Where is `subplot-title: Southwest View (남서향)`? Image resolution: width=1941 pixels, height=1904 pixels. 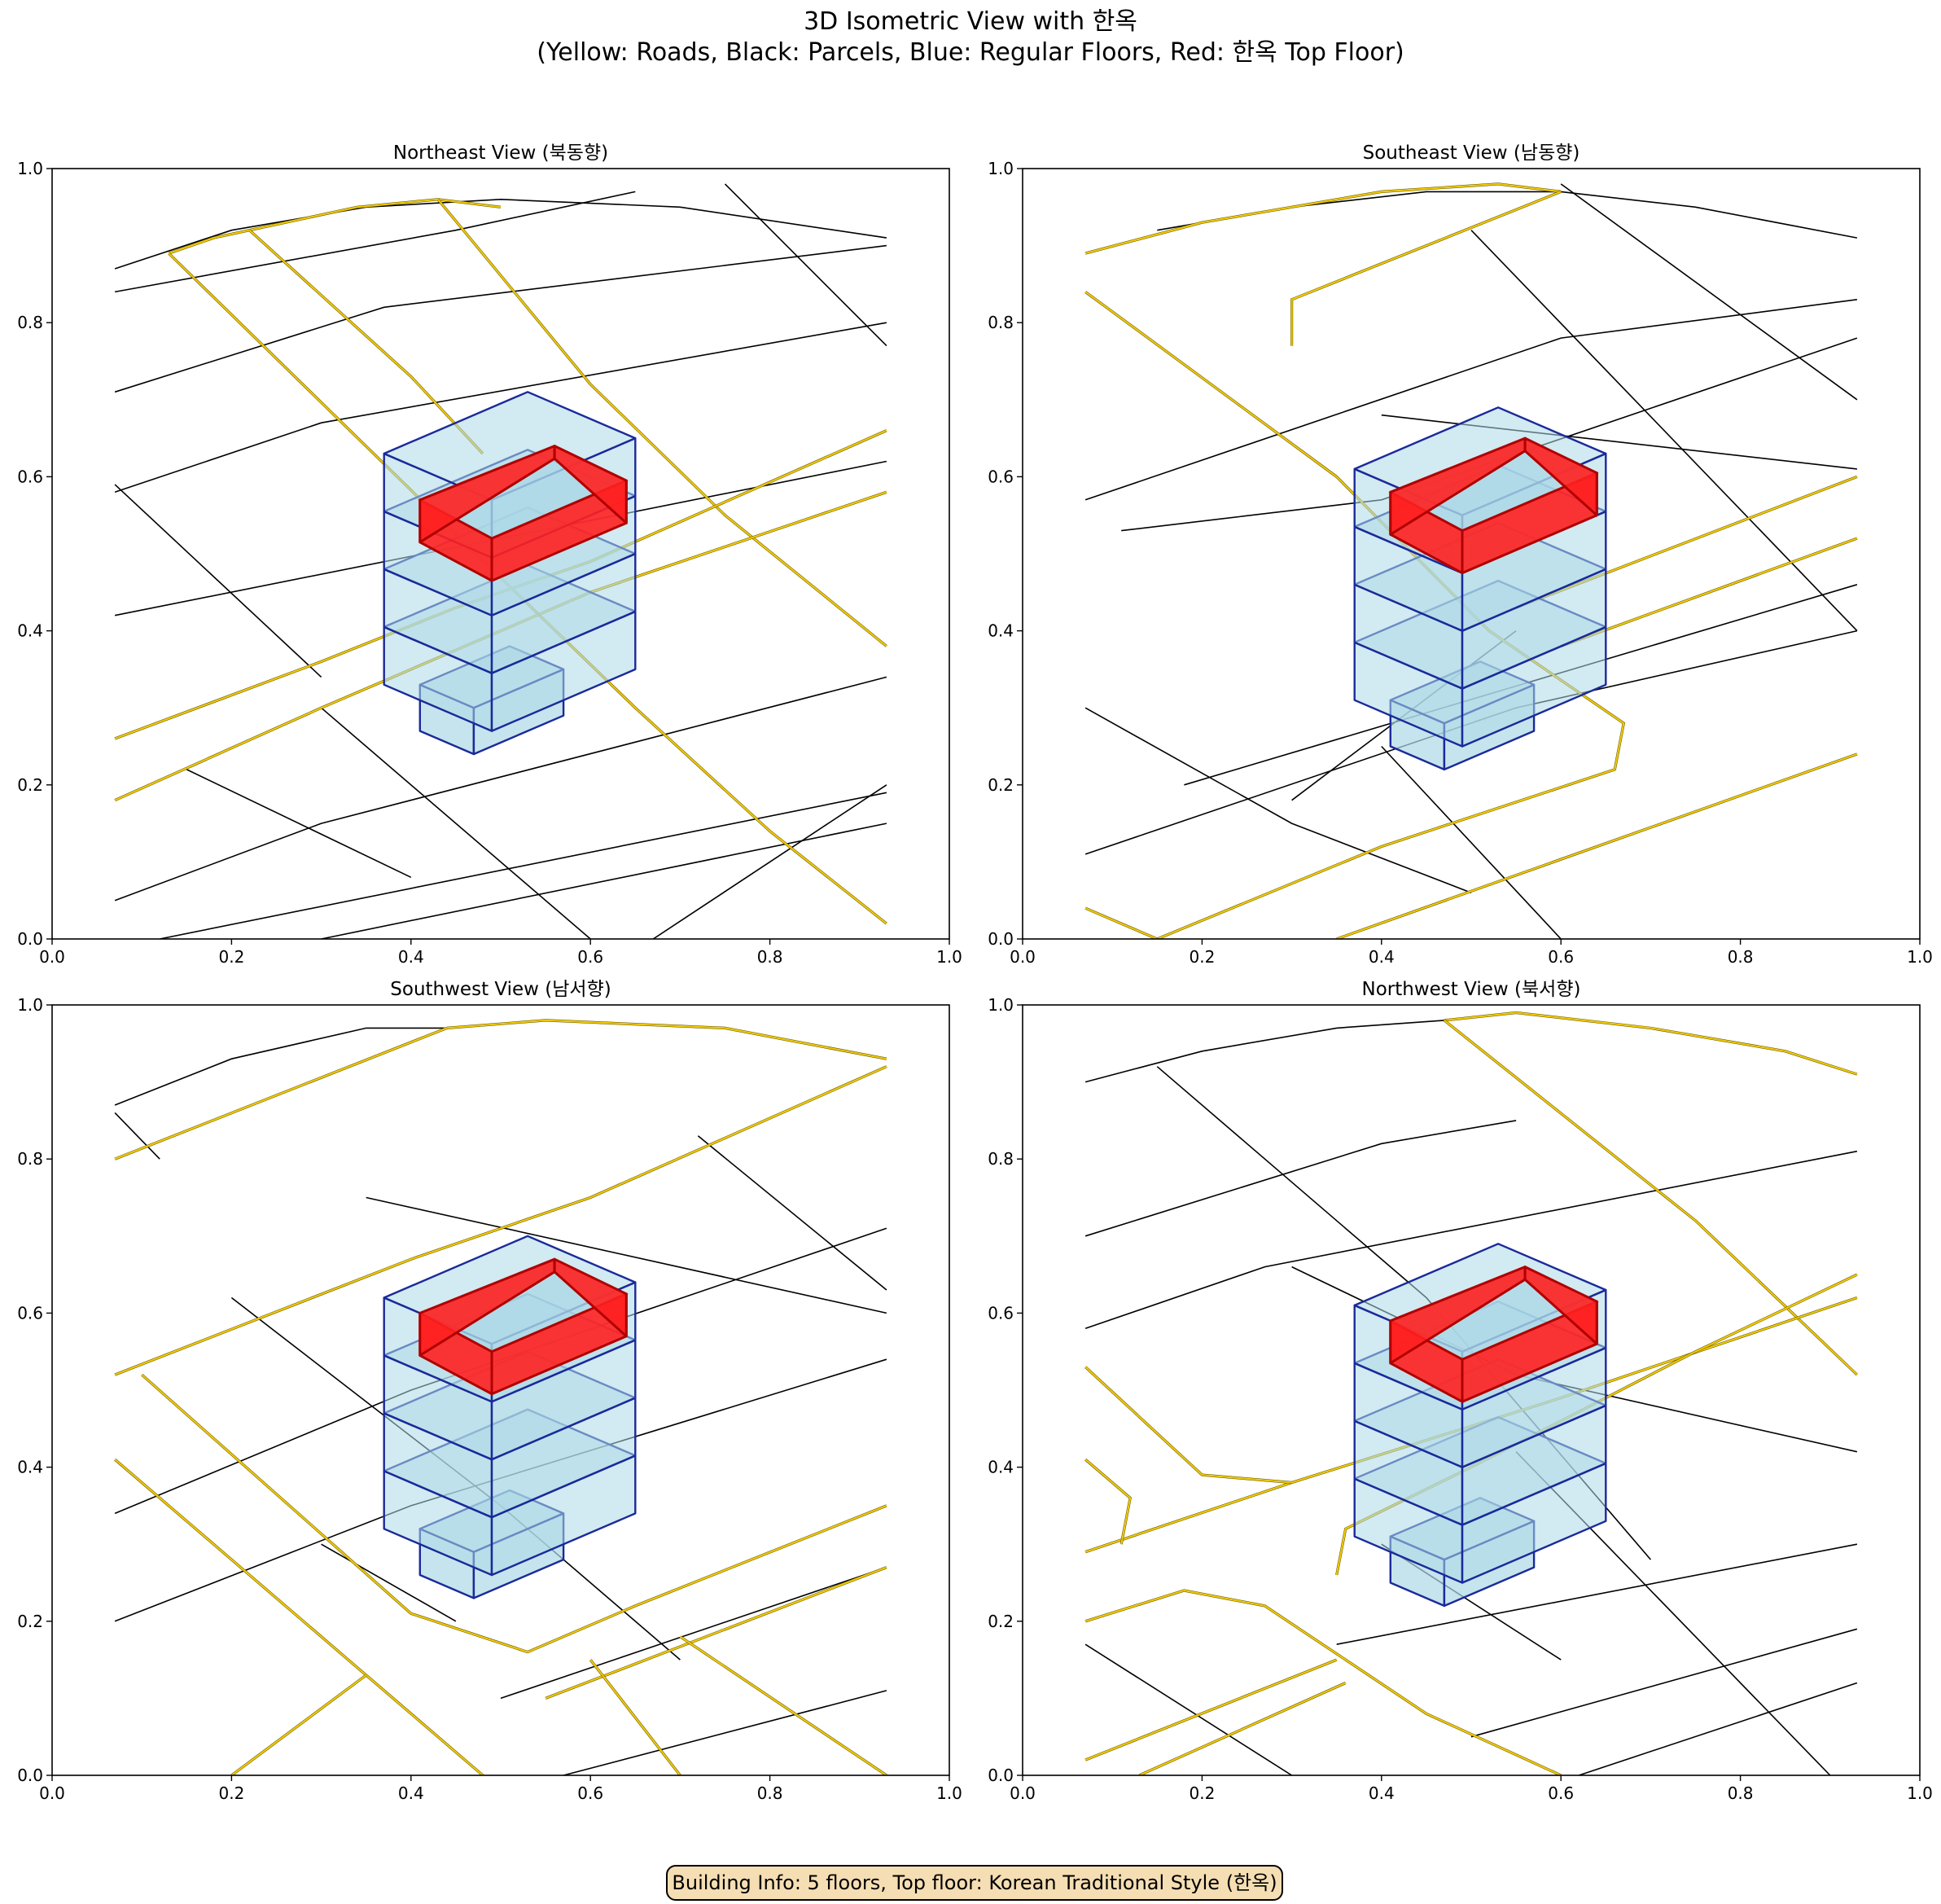 subplot-title: Southwest View (남서향) is located at coordinates (500, 989).